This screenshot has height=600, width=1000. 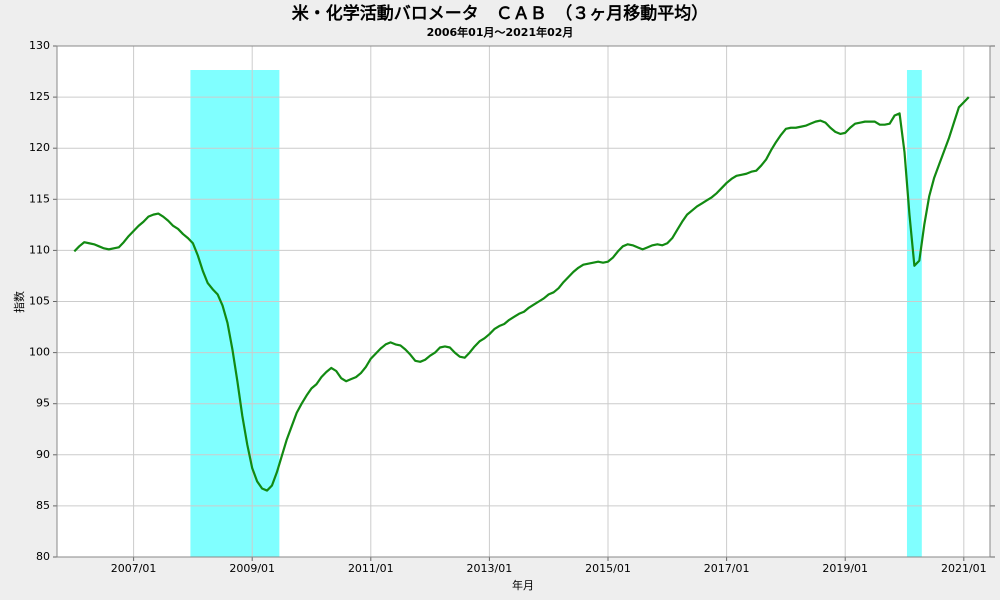 I want to click on y-tick-label: 115, so click(x=39, y=198).